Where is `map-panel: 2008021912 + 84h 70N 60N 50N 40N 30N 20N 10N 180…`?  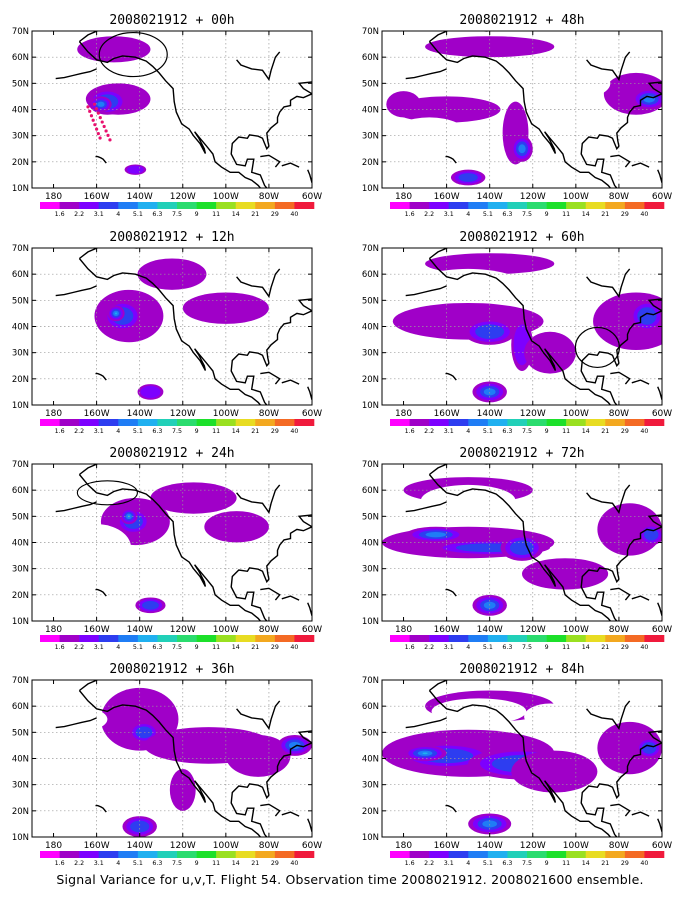
map-panel: 2008021912 + 84h 70N 60N 50N 40N 30N 20N 10N 180… is located at coordinates (517, 764).